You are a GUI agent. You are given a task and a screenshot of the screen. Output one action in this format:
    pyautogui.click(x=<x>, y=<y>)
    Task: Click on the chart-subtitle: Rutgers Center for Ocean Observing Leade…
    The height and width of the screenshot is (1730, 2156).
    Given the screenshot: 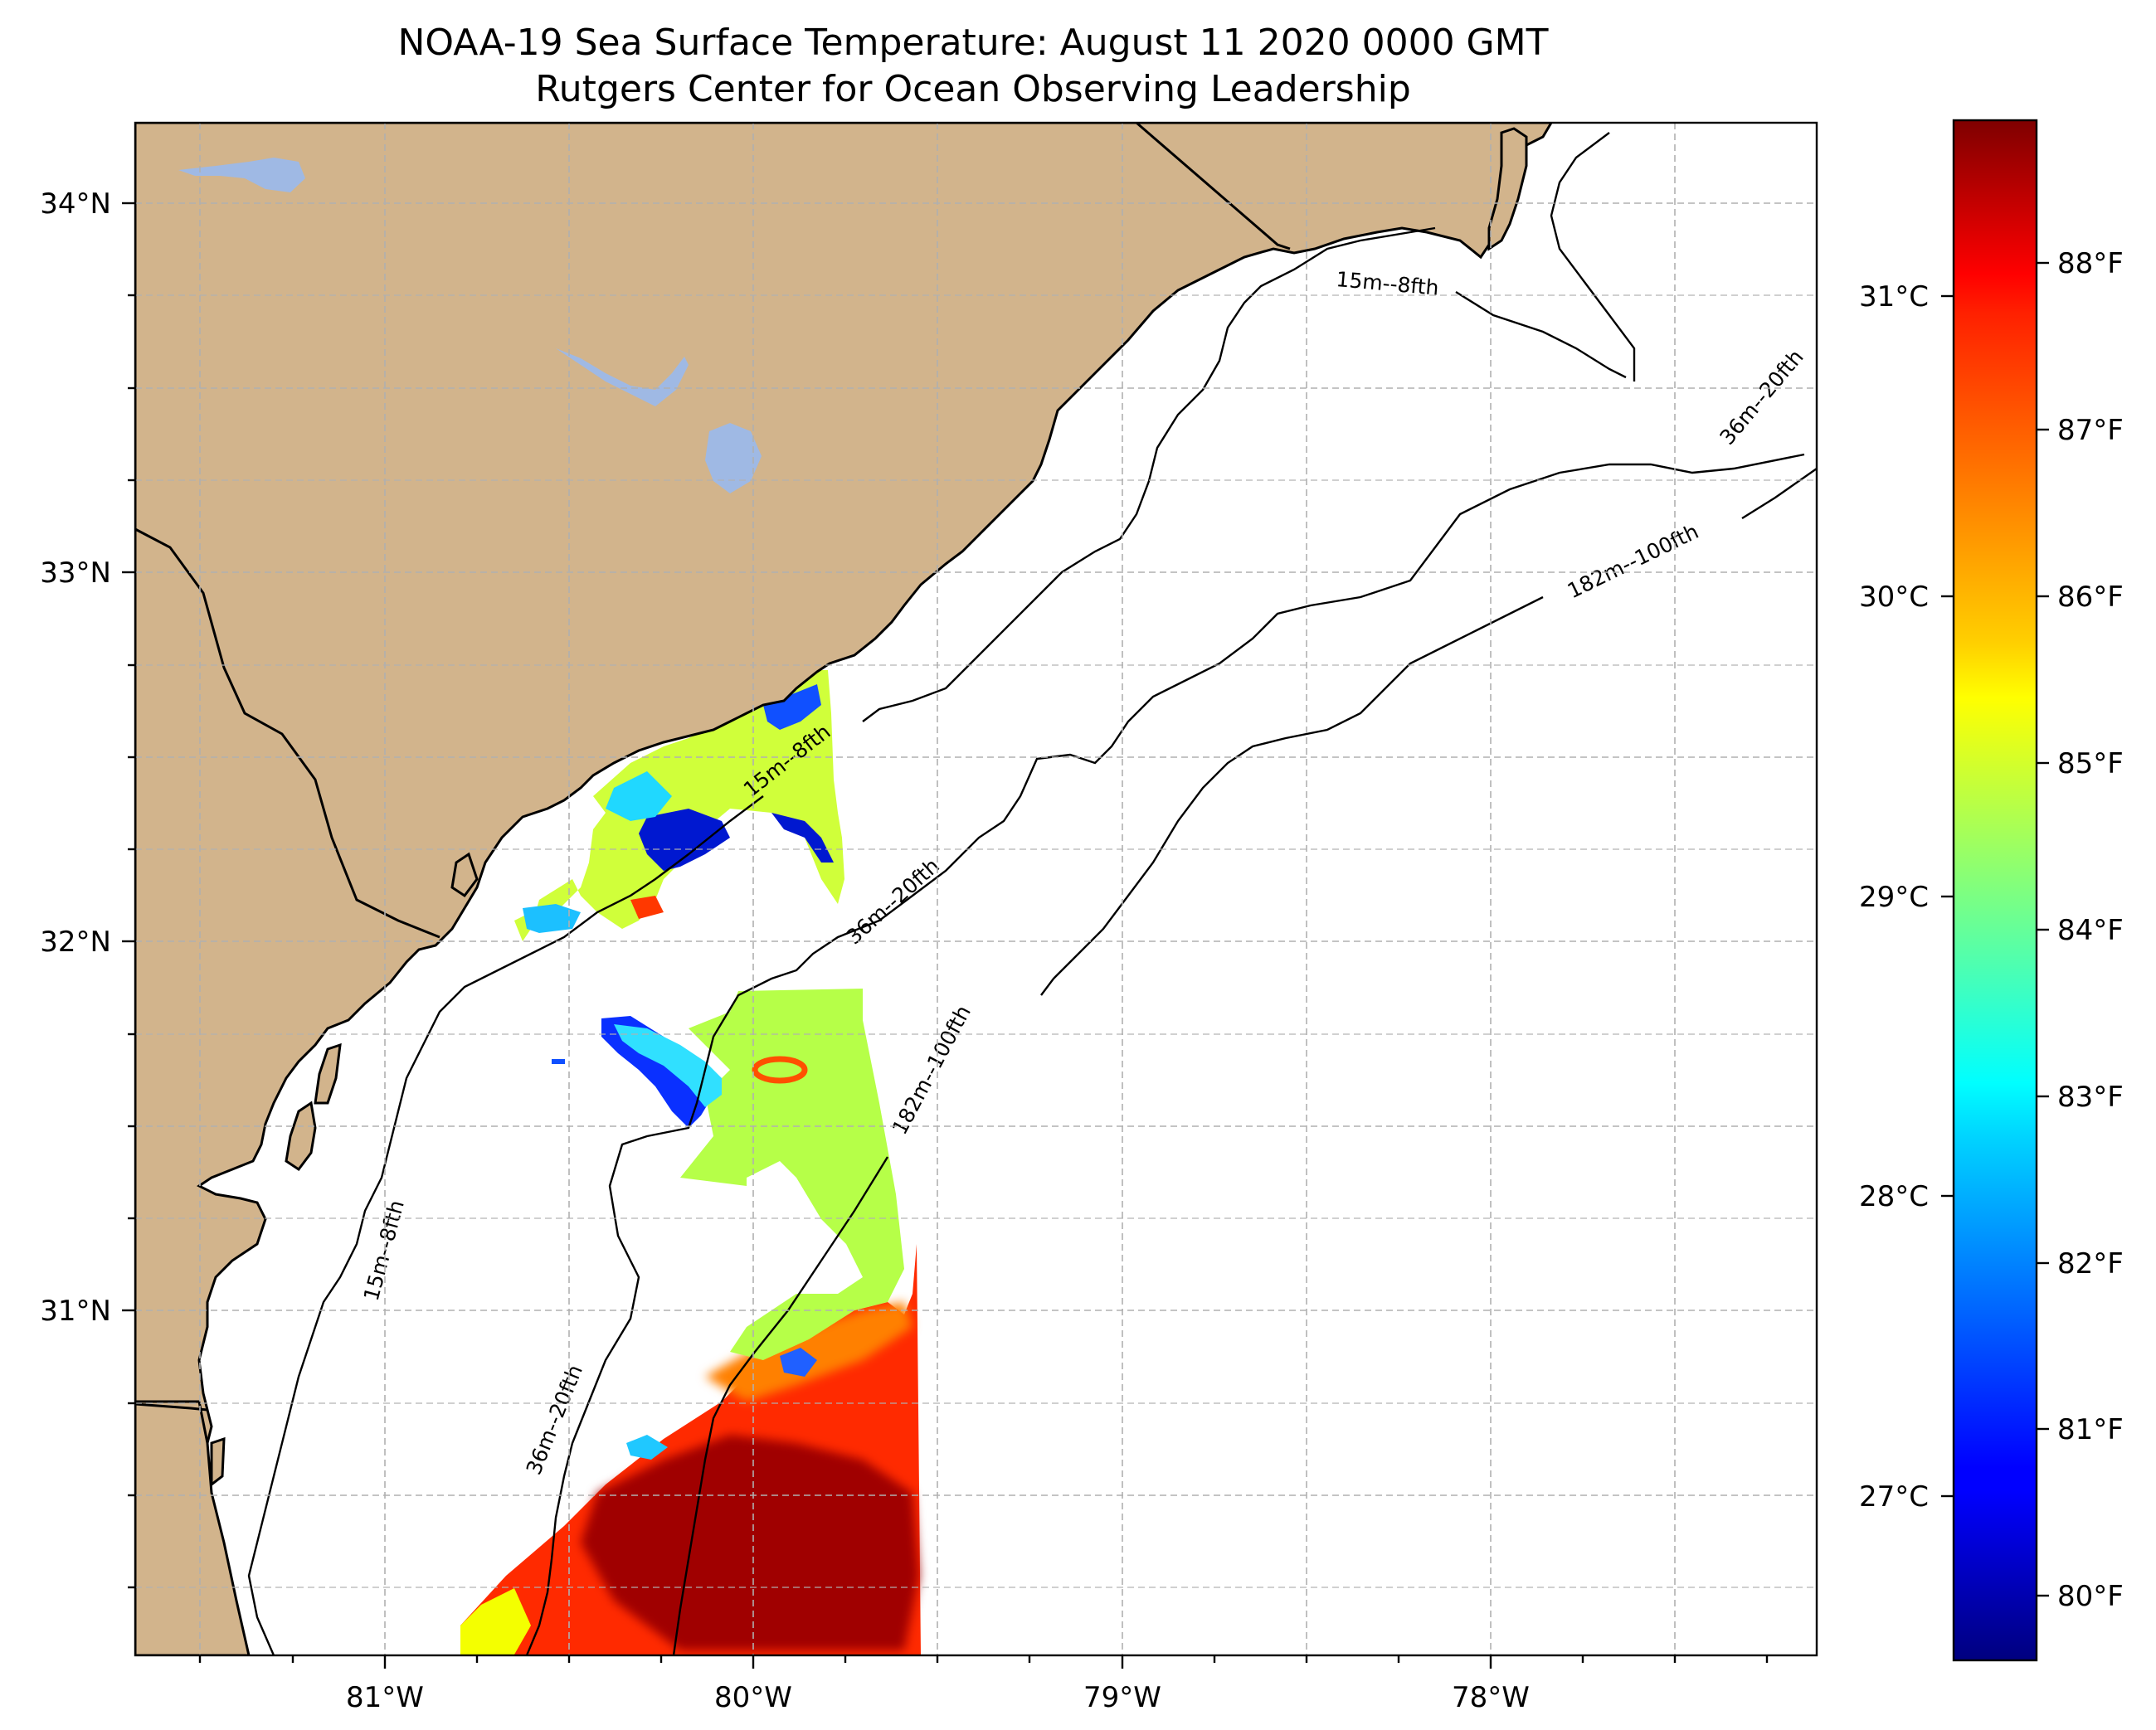 What is the action you would take?
    pyautogui.click(x=973, y=89)
    